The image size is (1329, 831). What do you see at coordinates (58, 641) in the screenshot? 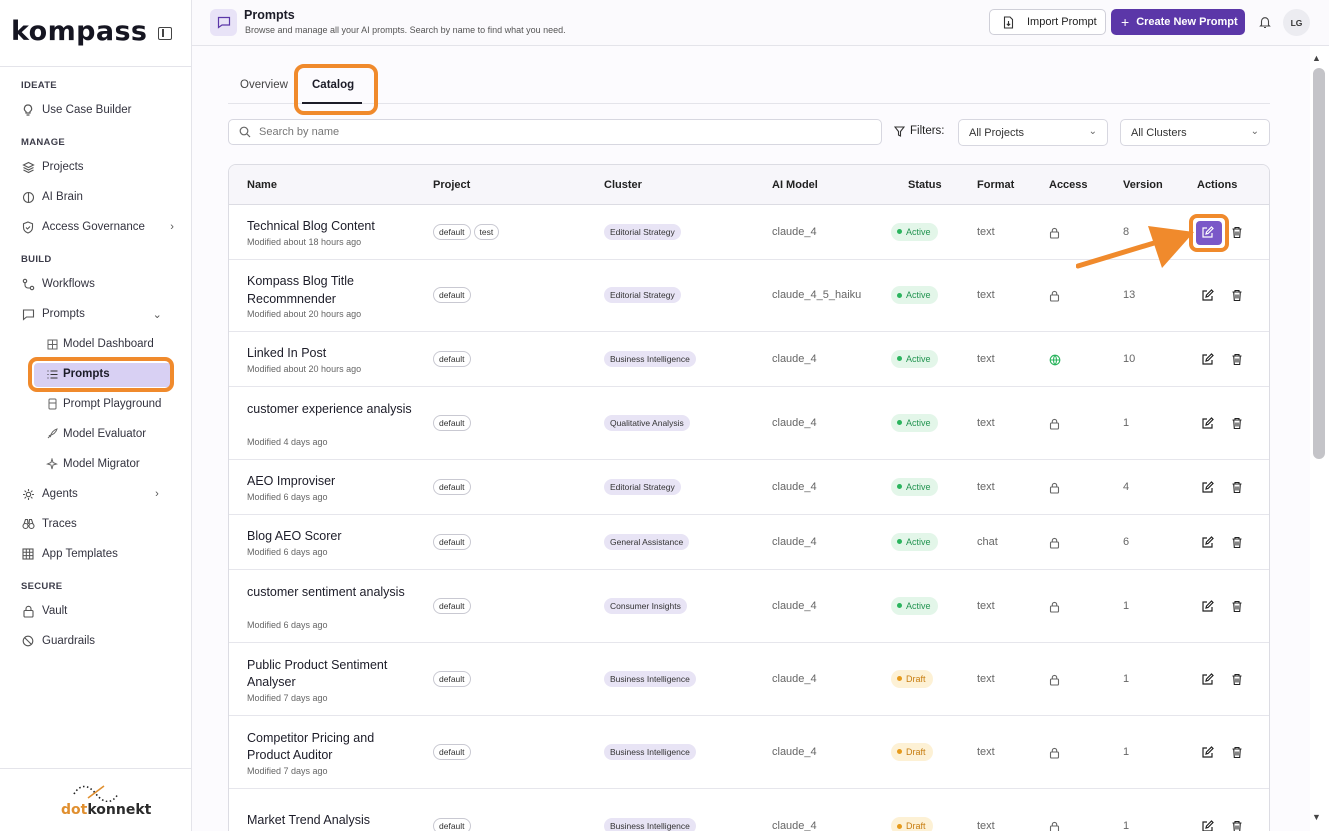
I see `sidebar-item-guardrails: Guardrails` at bounding box center [58, 641].